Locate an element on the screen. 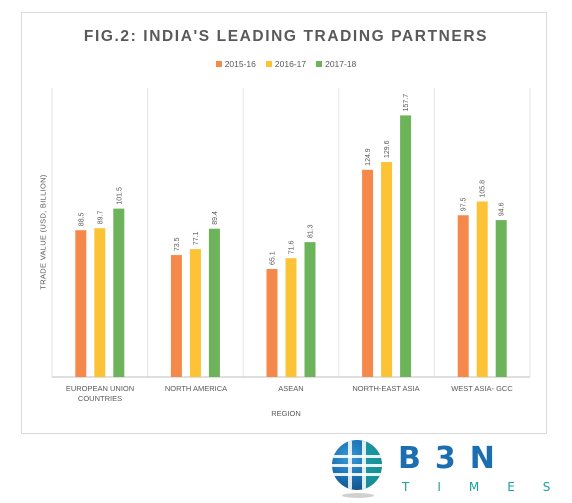 Image resolution: width=572 pixels, height=503 pixels. category-label-asean: ASEAN is located at coordinates (291, 388).